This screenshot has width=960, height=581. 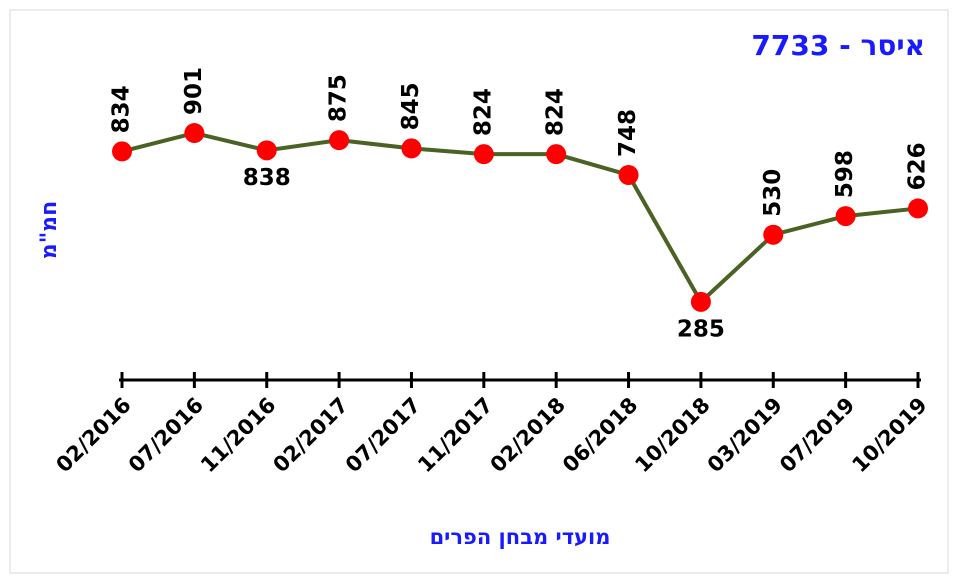 I want to click on data-label: 845, so click(x=411, y=106).